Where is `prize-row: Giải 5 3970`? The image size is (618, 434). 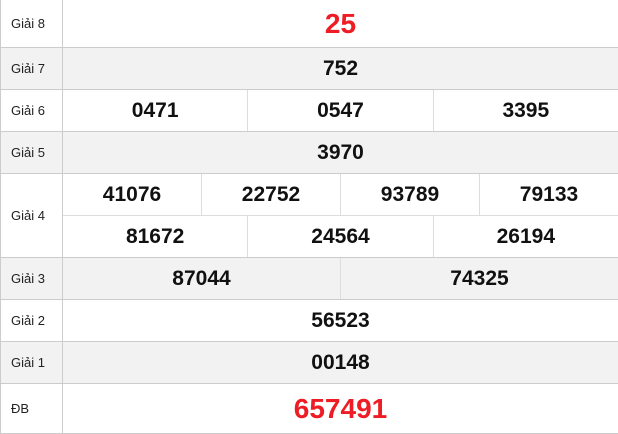
prize-row: Giải 5 3970 is located at coordinates (309, 153).